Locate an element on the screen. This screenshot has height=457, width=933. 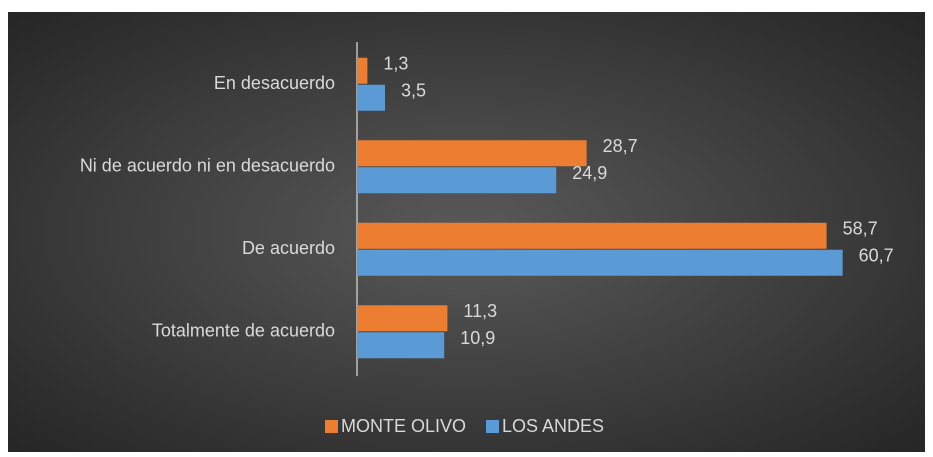
legend-label: MONTE OLIVO is located at coordinates (403, 426).